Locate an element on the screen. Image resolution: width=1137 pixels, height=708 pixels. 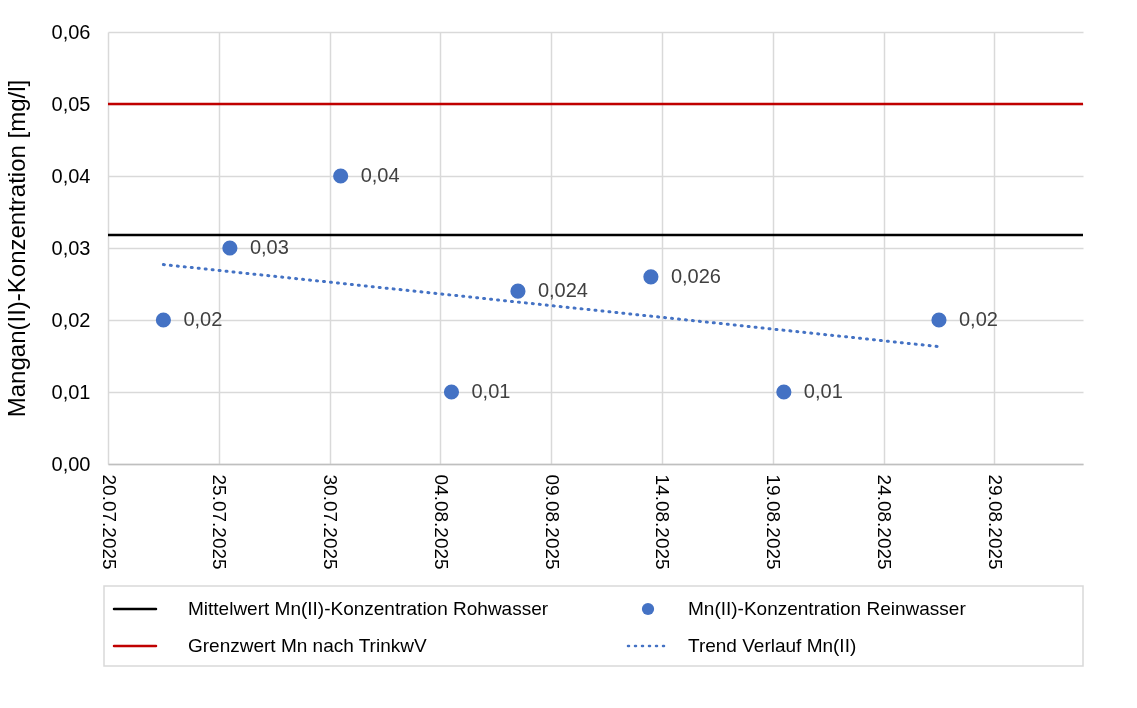
y-tick-label: 0,05 is located at coordinates (71, 103).